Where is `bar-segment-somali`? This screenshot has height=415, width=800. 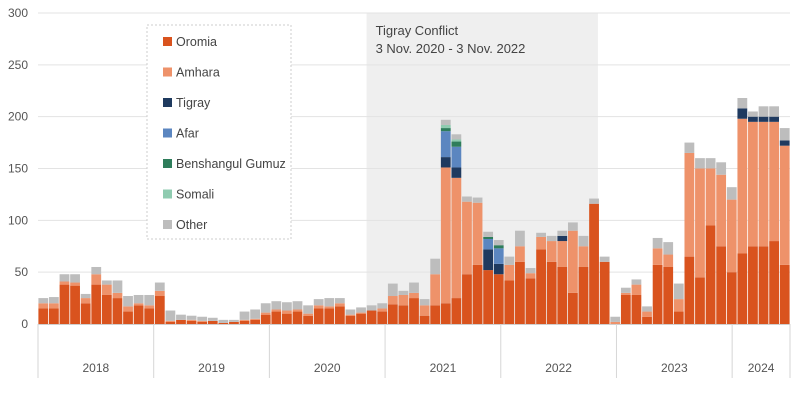
bar-segment-somali is located at coordinates (456, 140).